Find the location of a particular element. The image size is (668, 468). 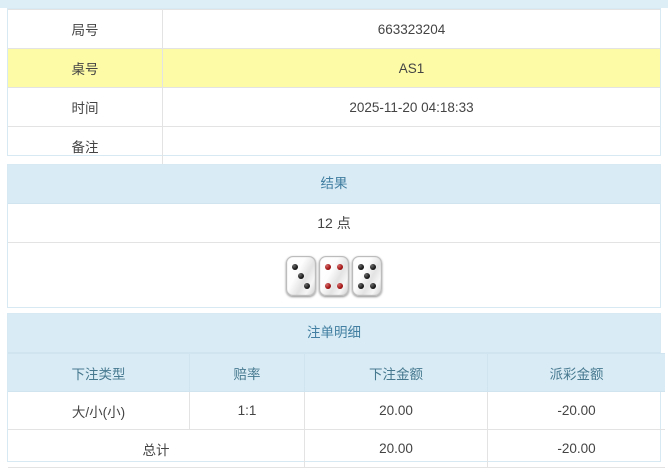

info-label-table-no: 桌号 is located at coordinates (85, 68).